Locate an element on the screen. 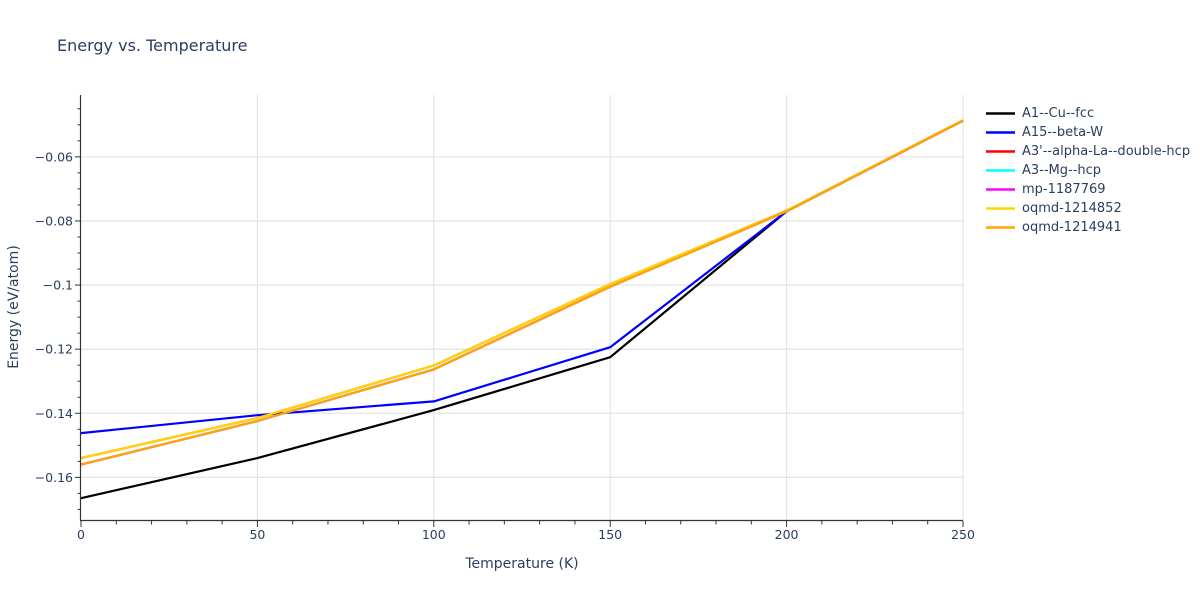 Image resolution: width=1200 pixels, height=600 pixels. x-tick-label-250: 250 is located at coordinates (963, 534).